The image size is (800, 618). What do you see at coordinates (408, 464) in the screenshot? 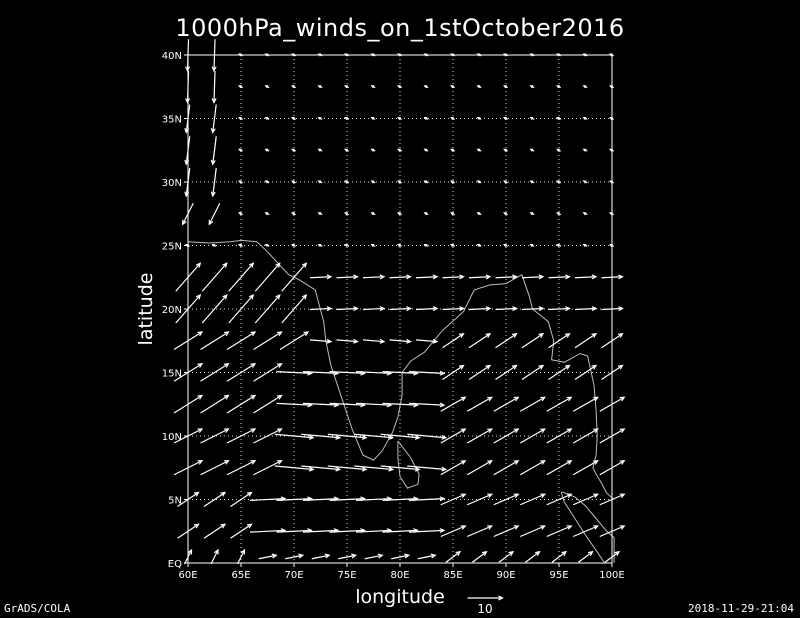
I see `coastline` at bounding box center [408, 464].